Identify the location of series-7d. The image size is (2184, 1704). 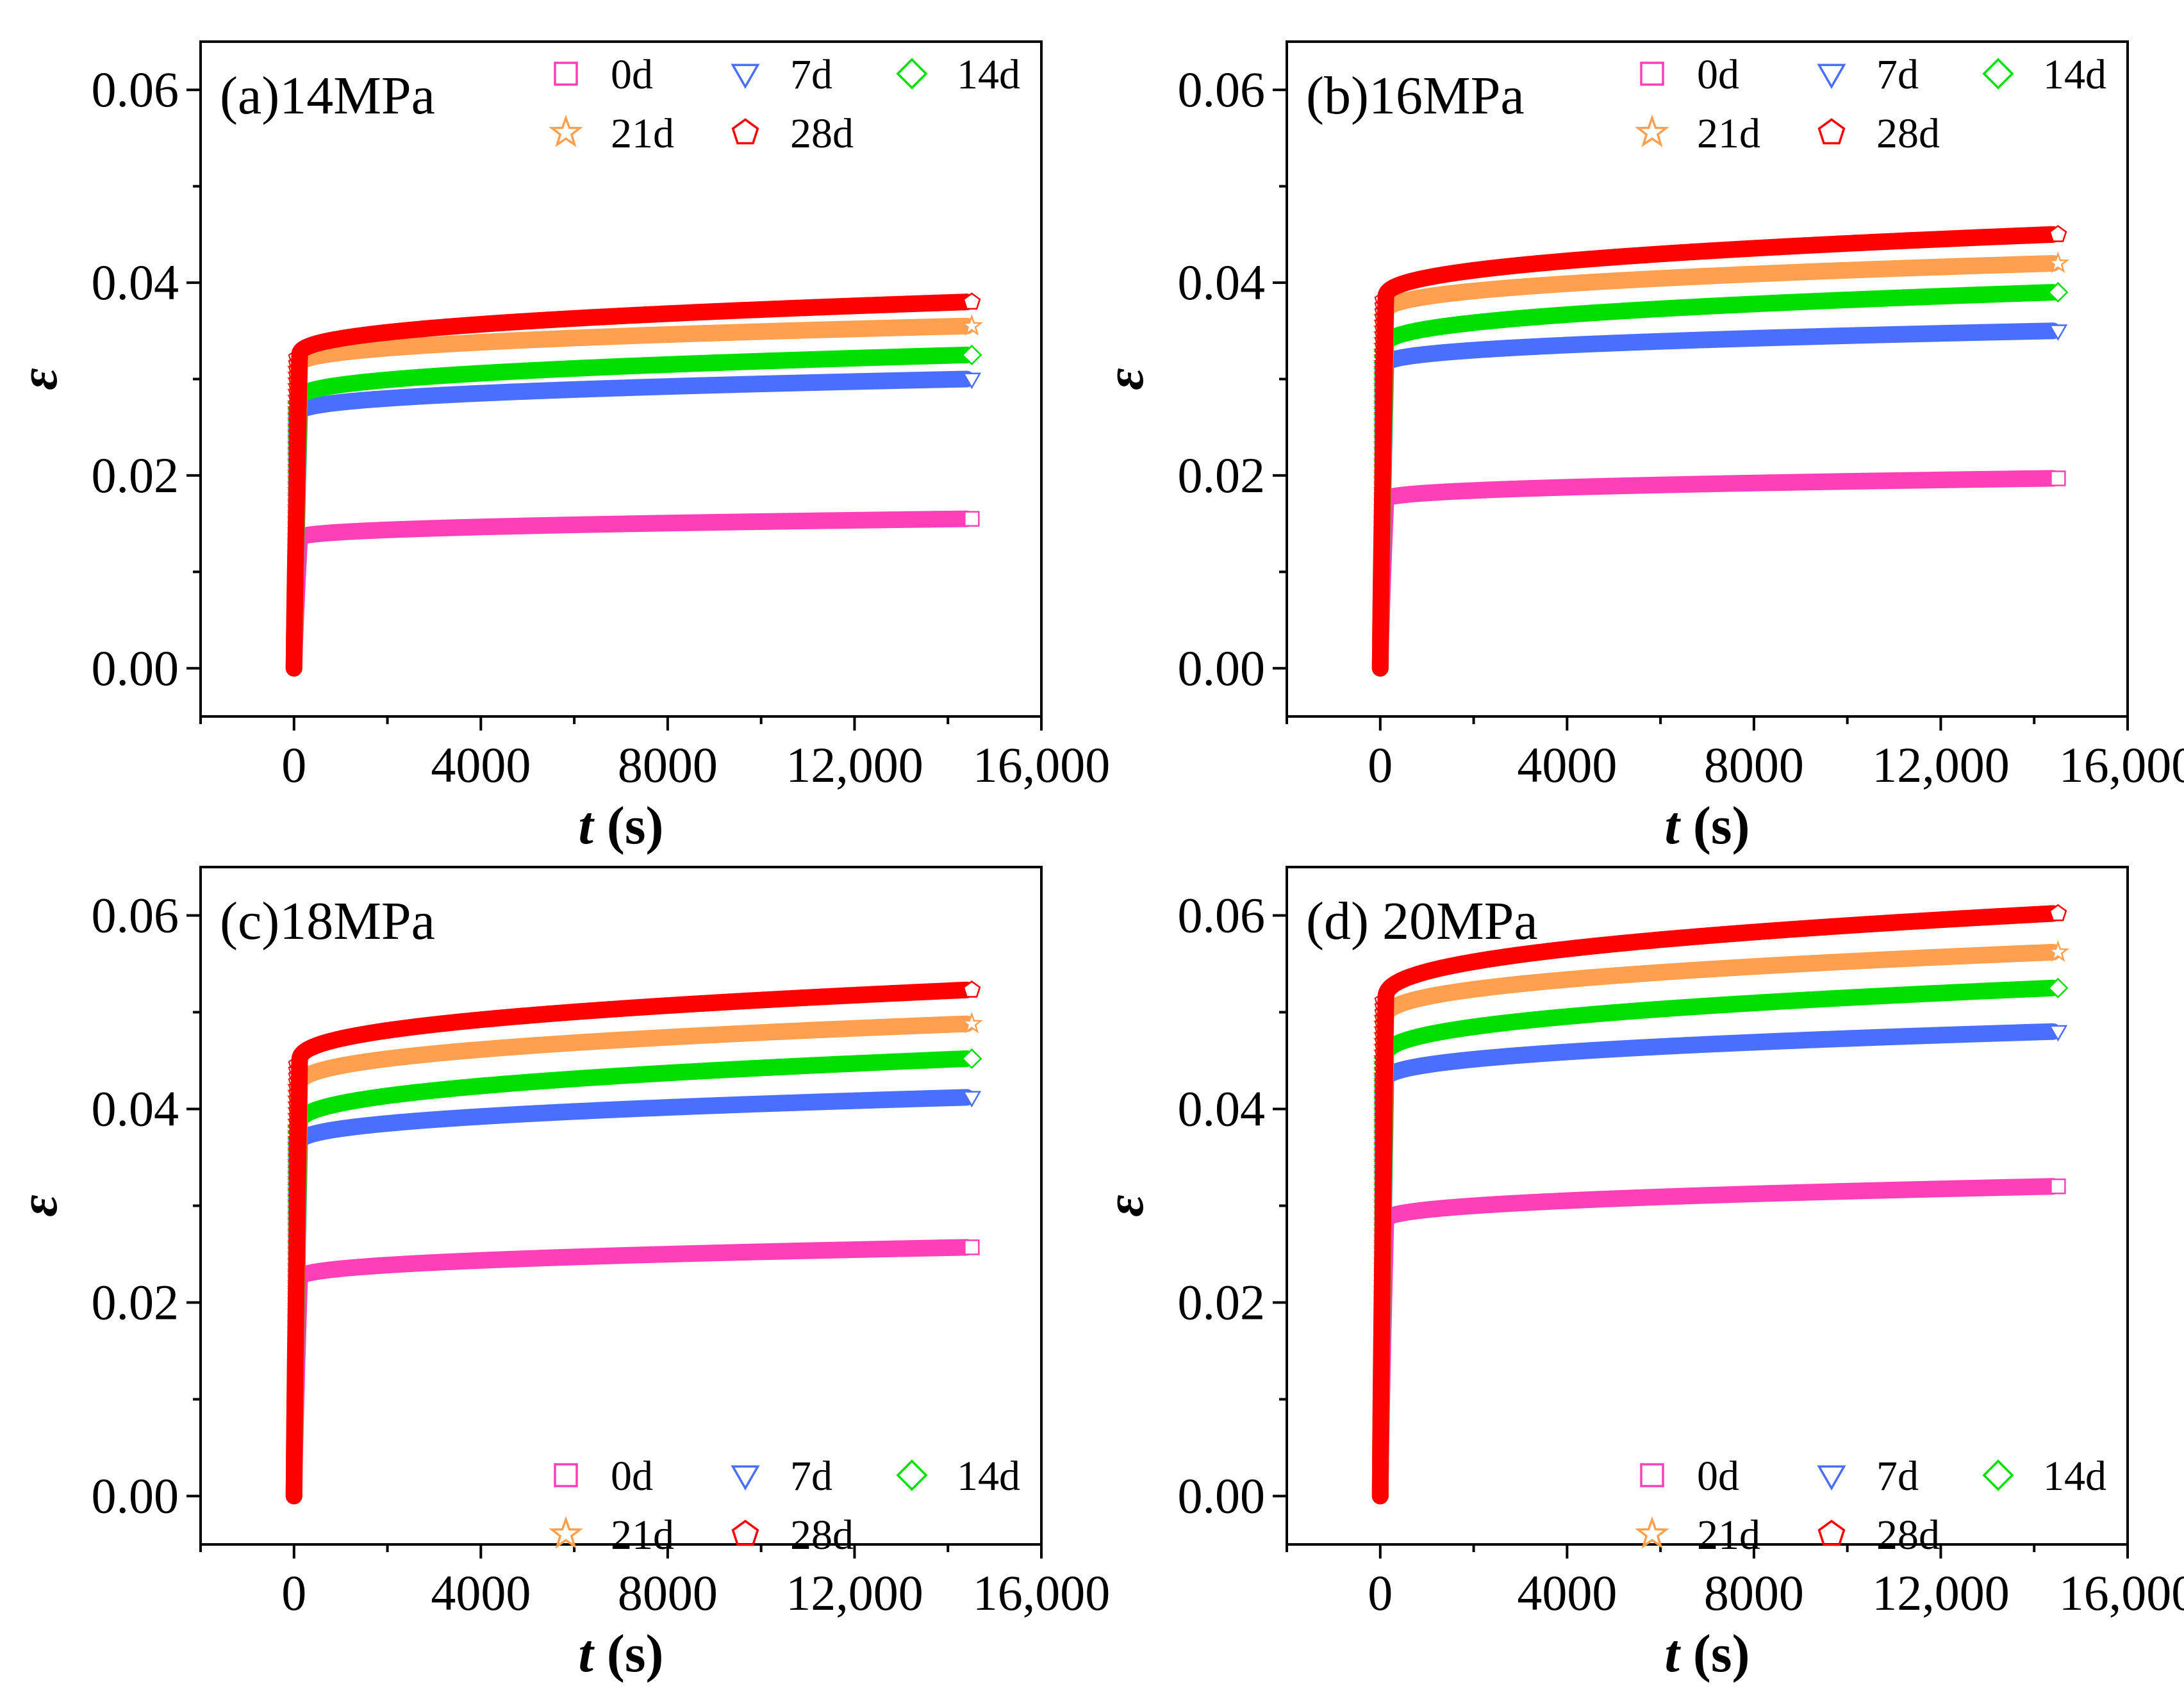
(633, 1297).